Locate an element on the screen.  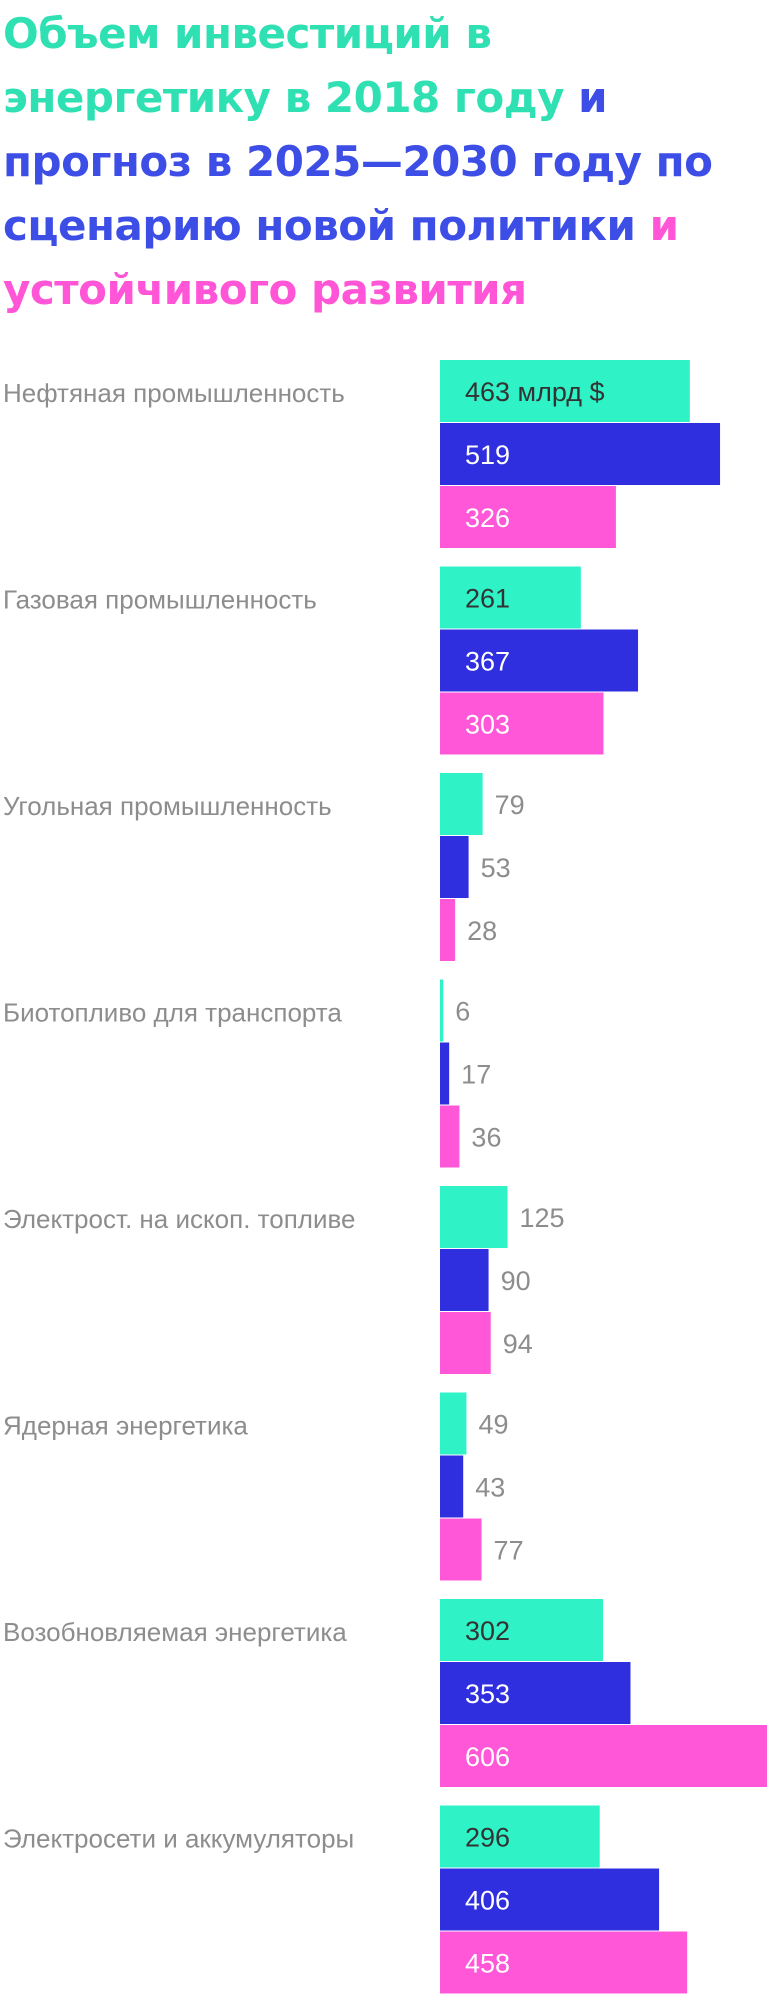
value-label: 53 is located at coordinates (496, 868).